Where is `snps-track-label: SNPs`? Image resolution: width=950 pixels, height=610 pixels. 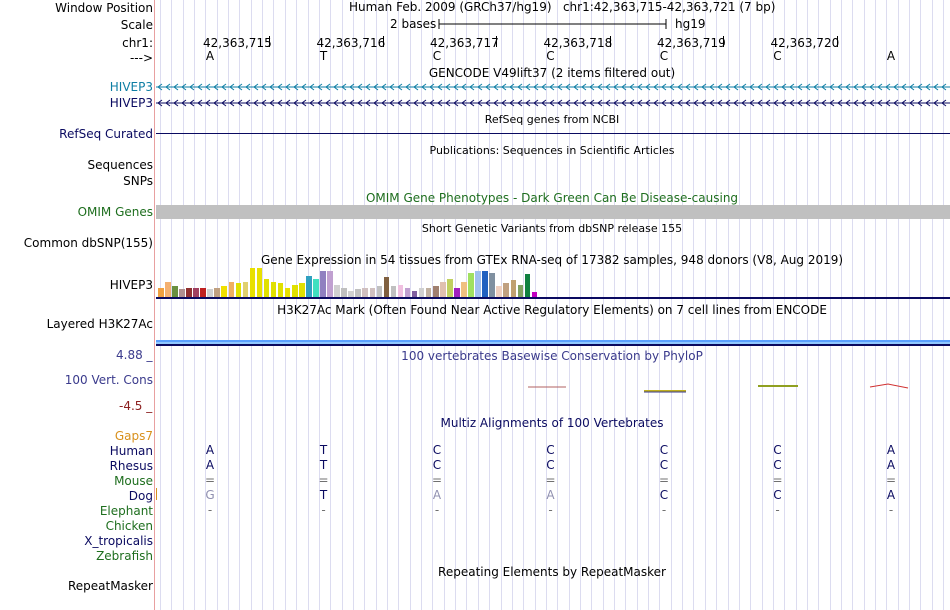
snps-track-label: SNPs is located at coordinates (138, 181).